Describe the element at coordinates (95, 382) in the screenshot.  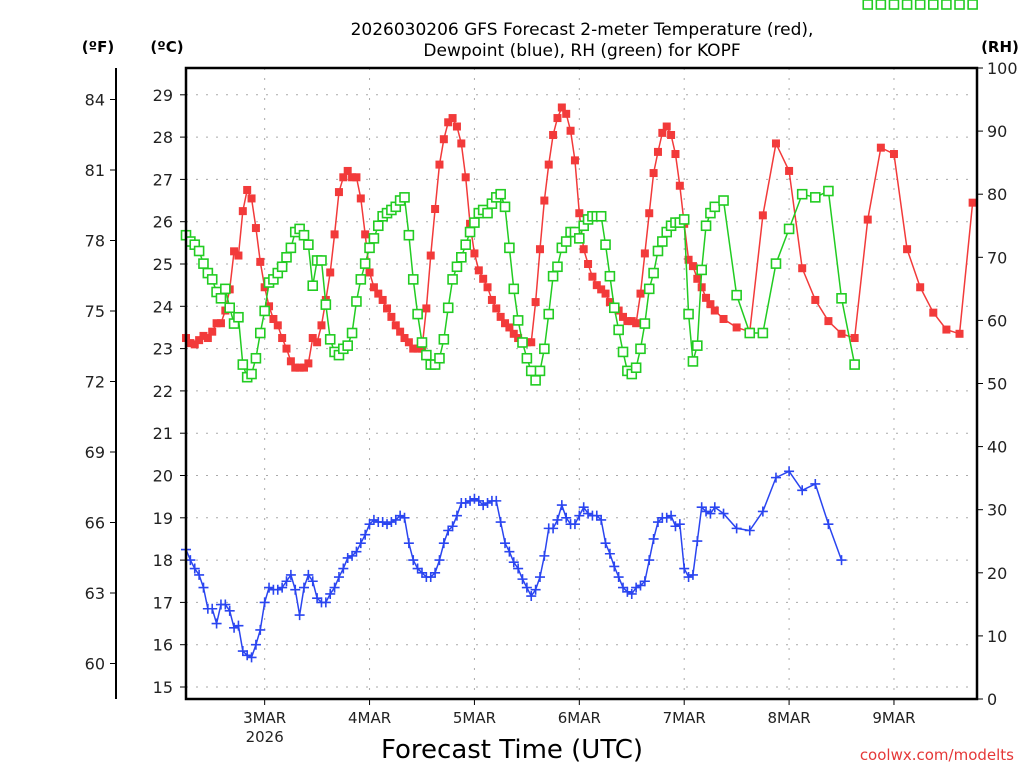
I see `fahrenheit-tick-label: 72` at that location.